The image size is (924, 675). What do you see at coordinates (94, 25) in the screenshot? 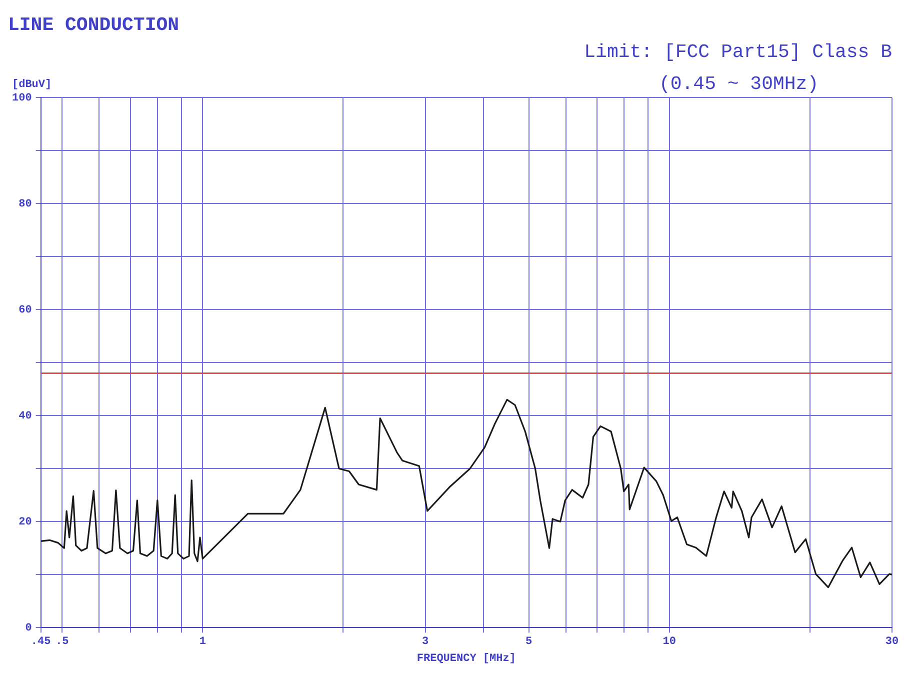
I see `chart-title: LINE CONDUCTION` at bounding box center [94, 25].